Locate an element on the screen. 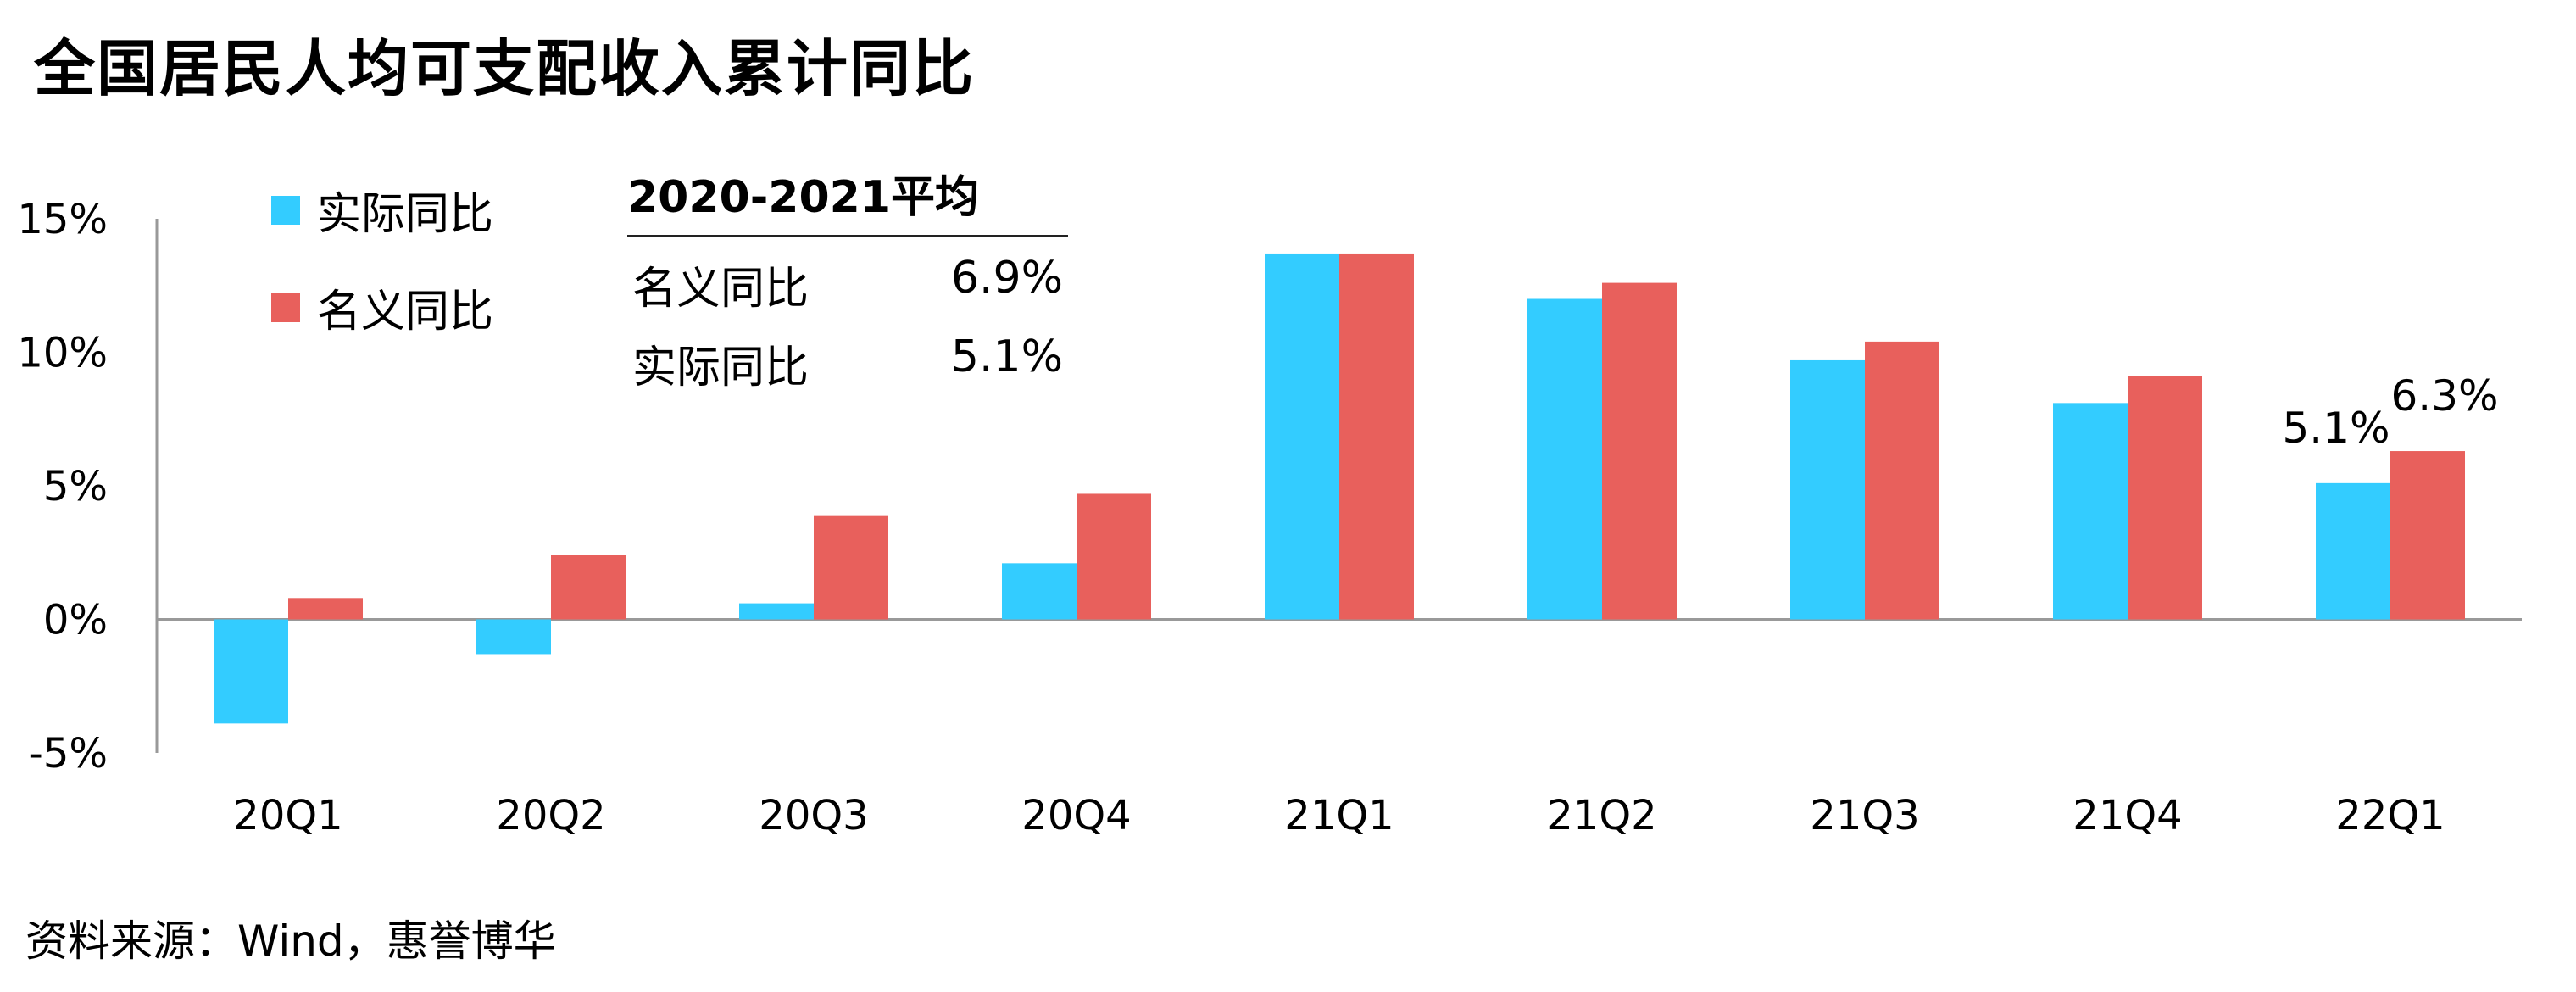 Image resolution: width=2576 pixels, height=992 pixels. average-row-value: 6.9% is located at coordinates (1006, 278).